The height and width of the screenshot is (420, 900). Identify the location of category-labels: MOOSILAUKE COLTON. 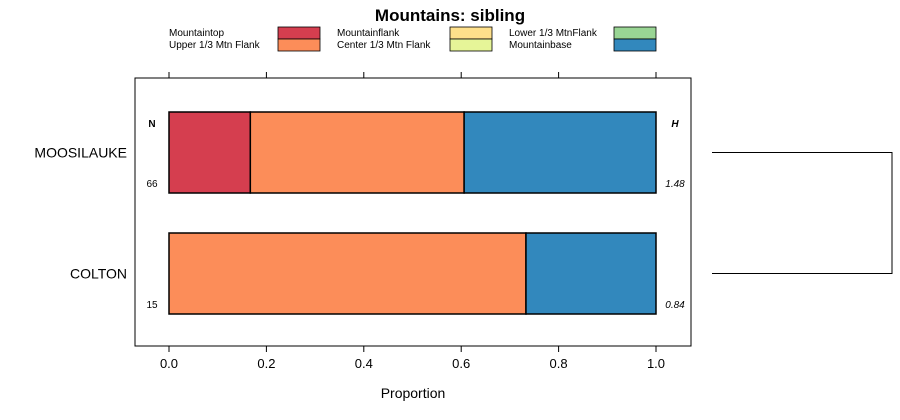
(80, 213).